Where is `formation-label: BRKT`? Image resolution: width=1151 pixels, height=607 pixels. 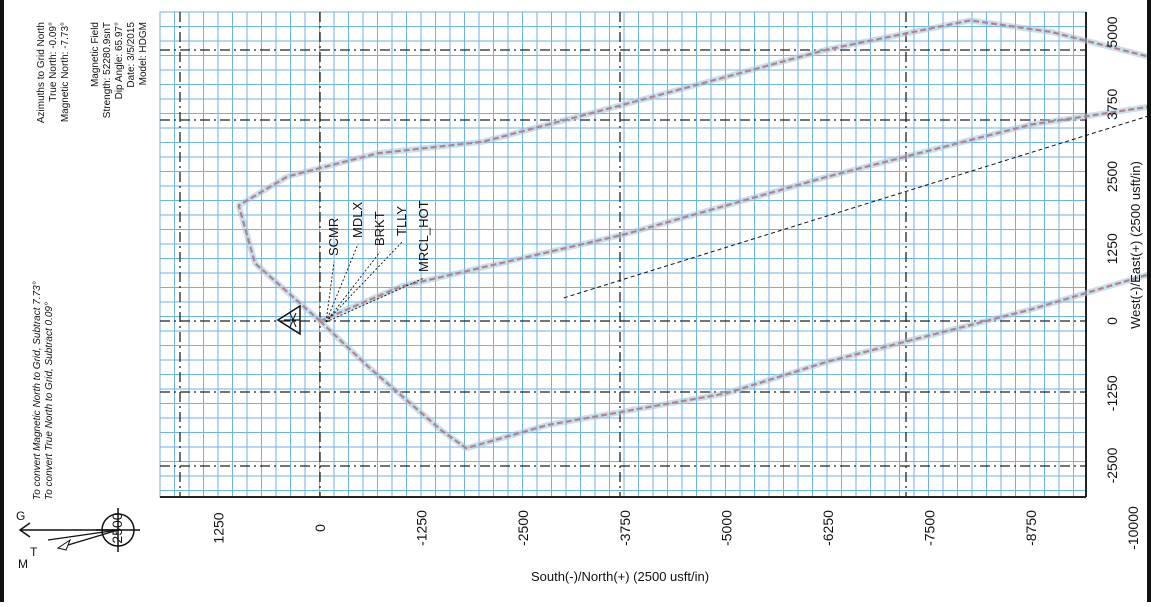 formation-label: BRKT is located at coordinates (379, 228).